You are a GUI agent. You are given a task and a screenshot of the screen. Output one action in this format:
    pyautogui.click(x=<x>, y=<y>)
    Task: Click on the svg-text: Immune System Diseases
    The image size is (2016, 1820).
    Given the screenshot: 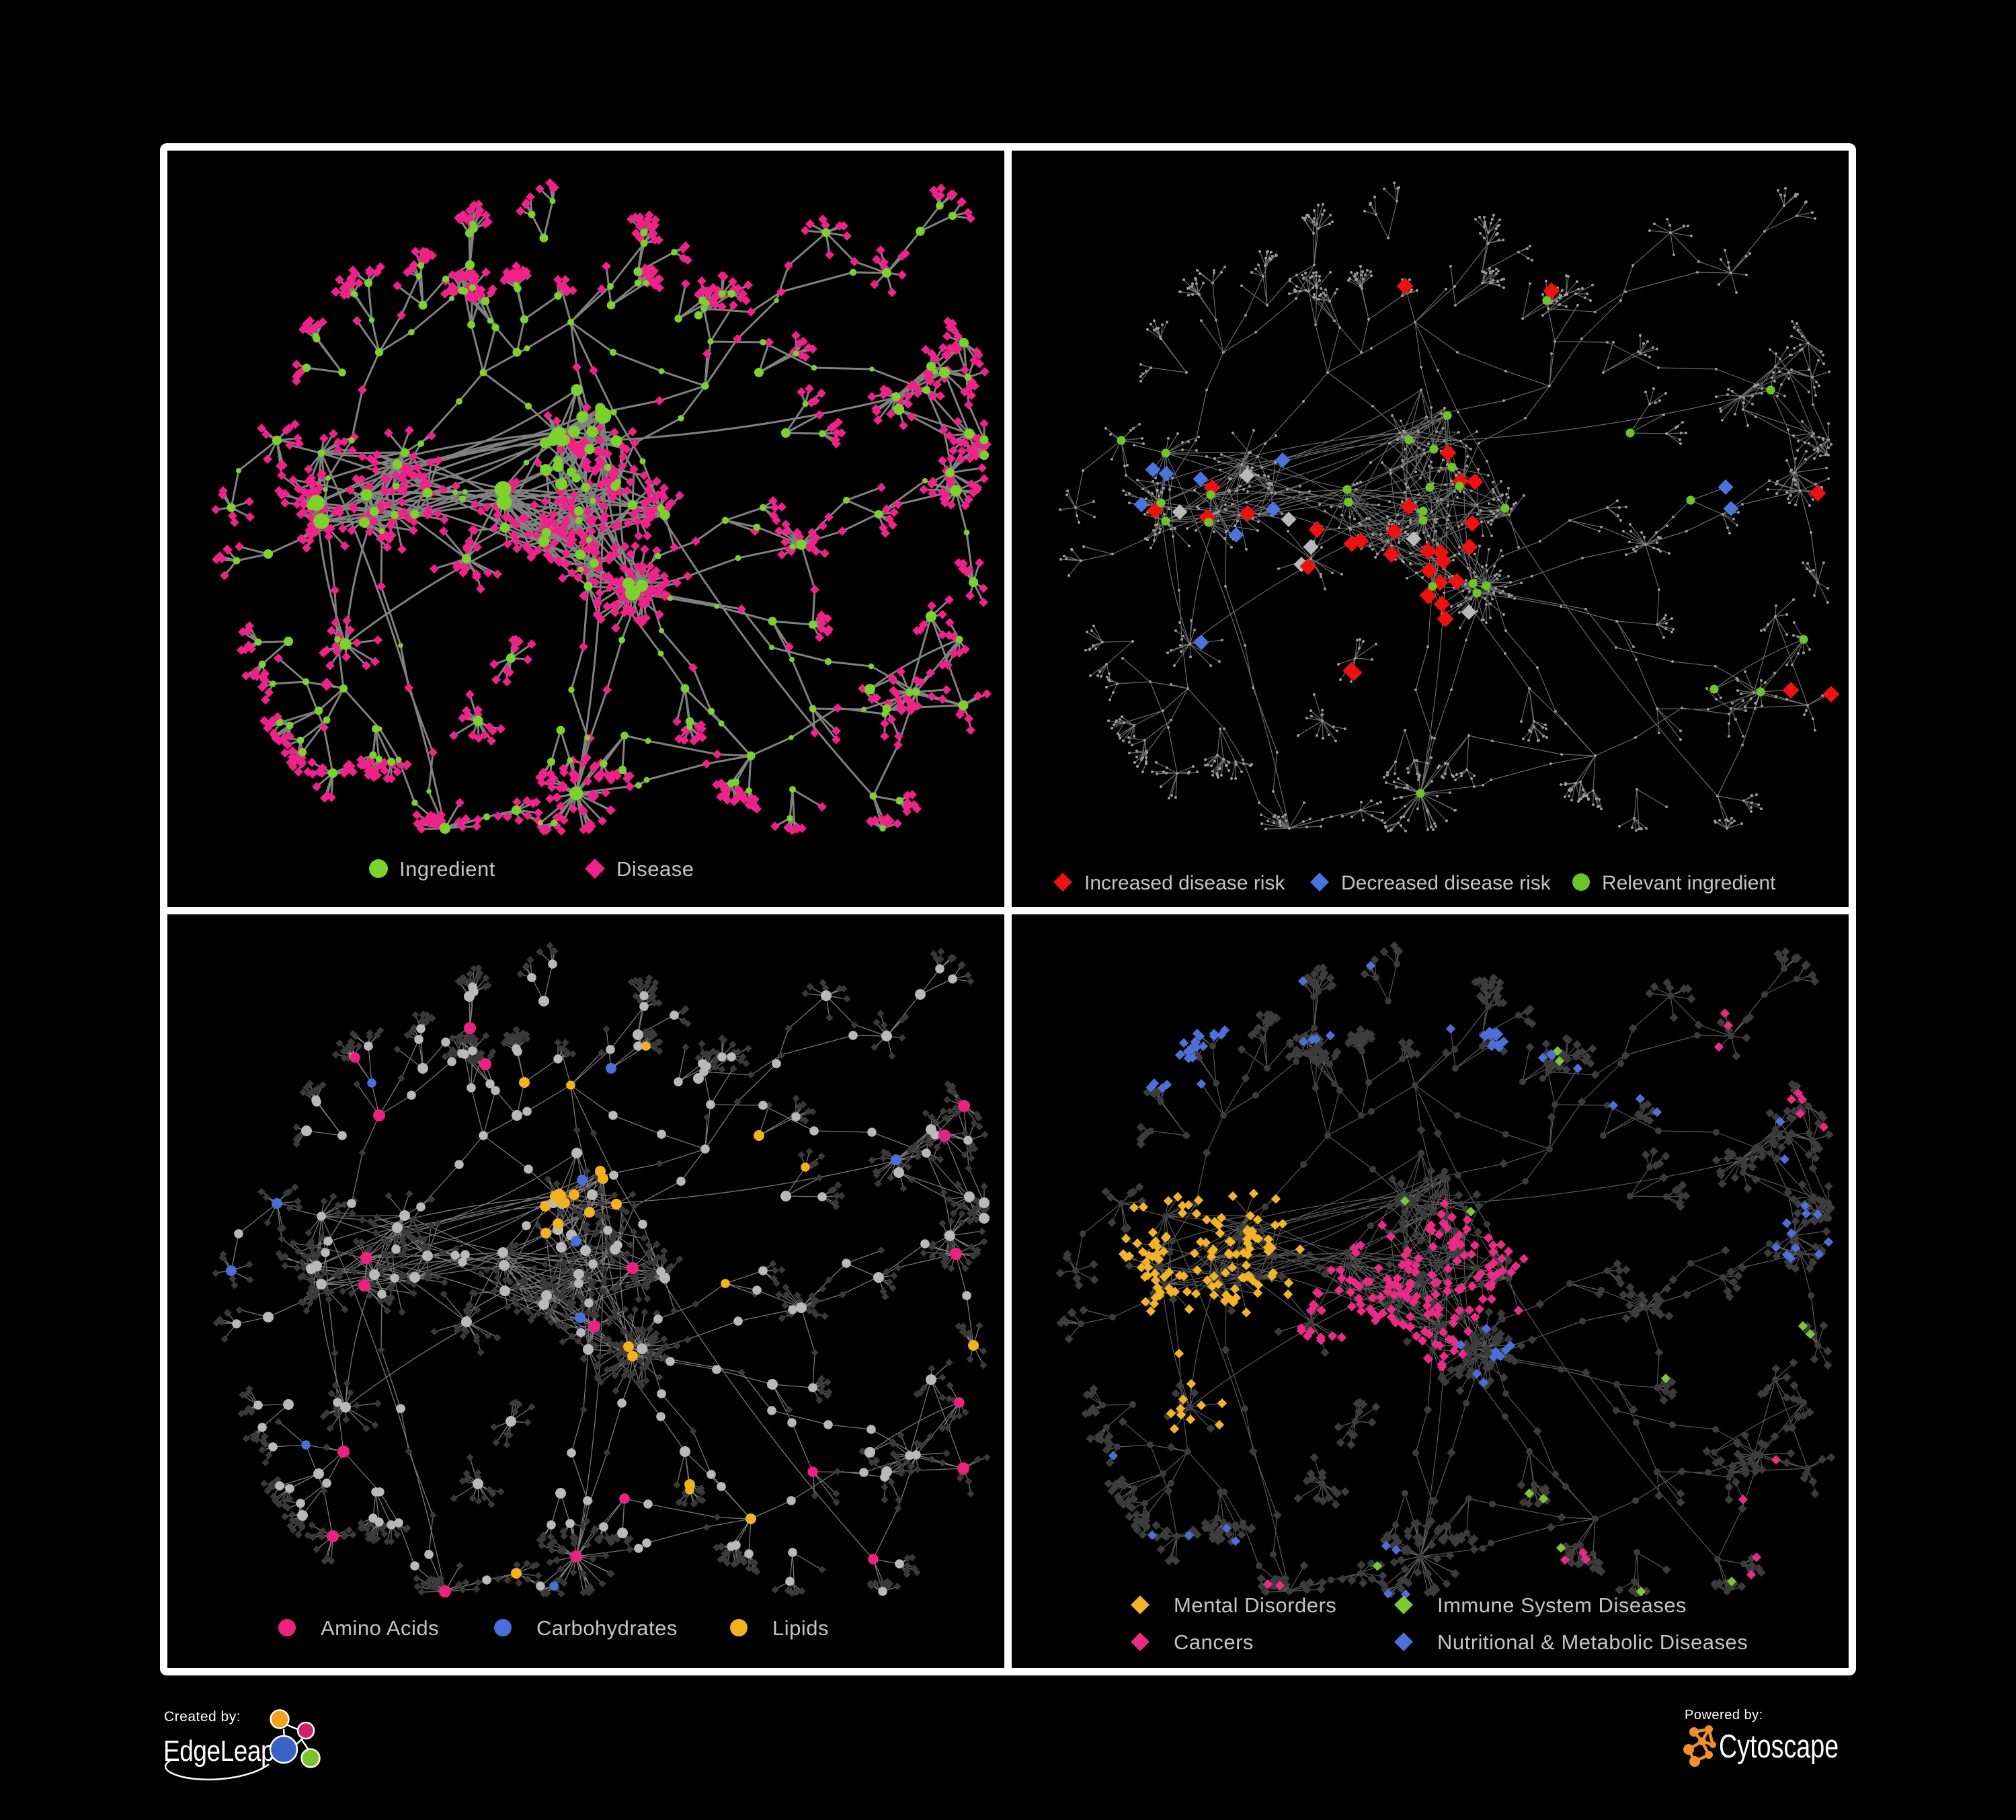 What is the action you would take?
    pyautogui.click(x=1562, y=1605)
    